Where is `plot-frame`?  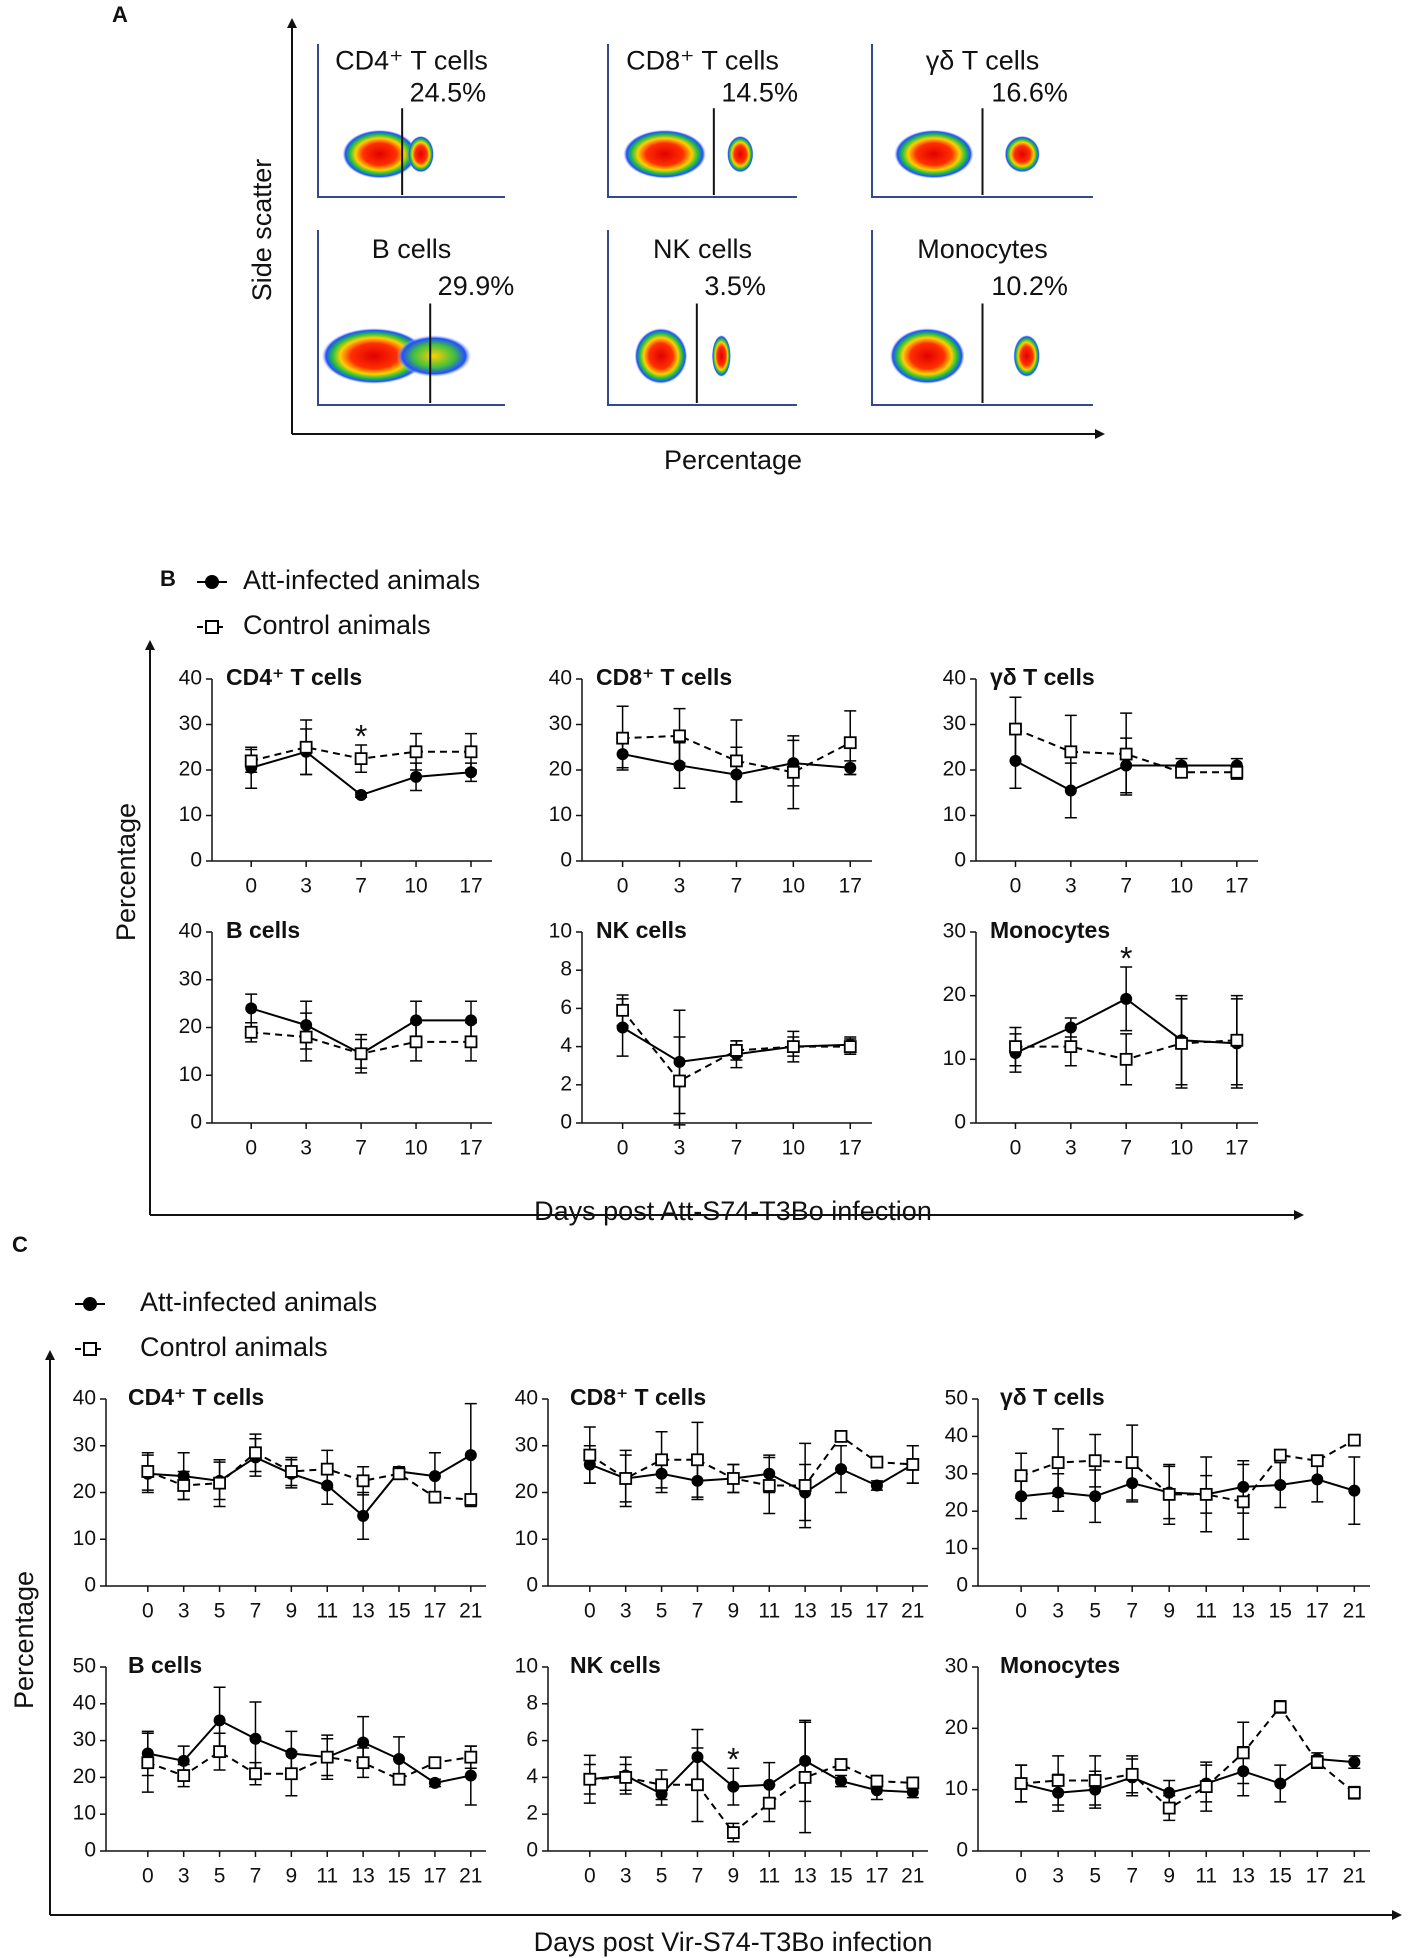
plot-frame is located at coordinates (702, 121).